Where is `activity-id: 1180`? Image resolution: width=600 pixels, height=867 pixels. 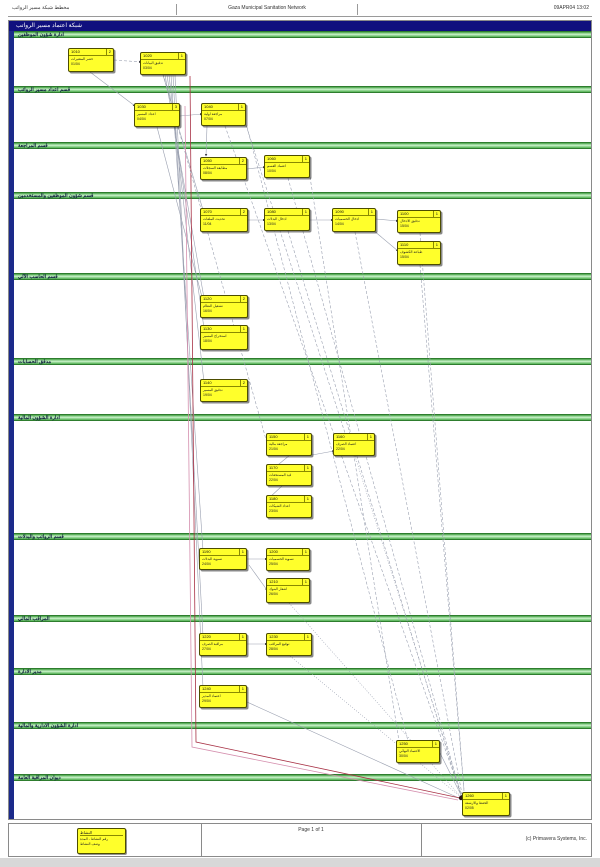
activity-id: 1180 is located at coordinates (273, 498).